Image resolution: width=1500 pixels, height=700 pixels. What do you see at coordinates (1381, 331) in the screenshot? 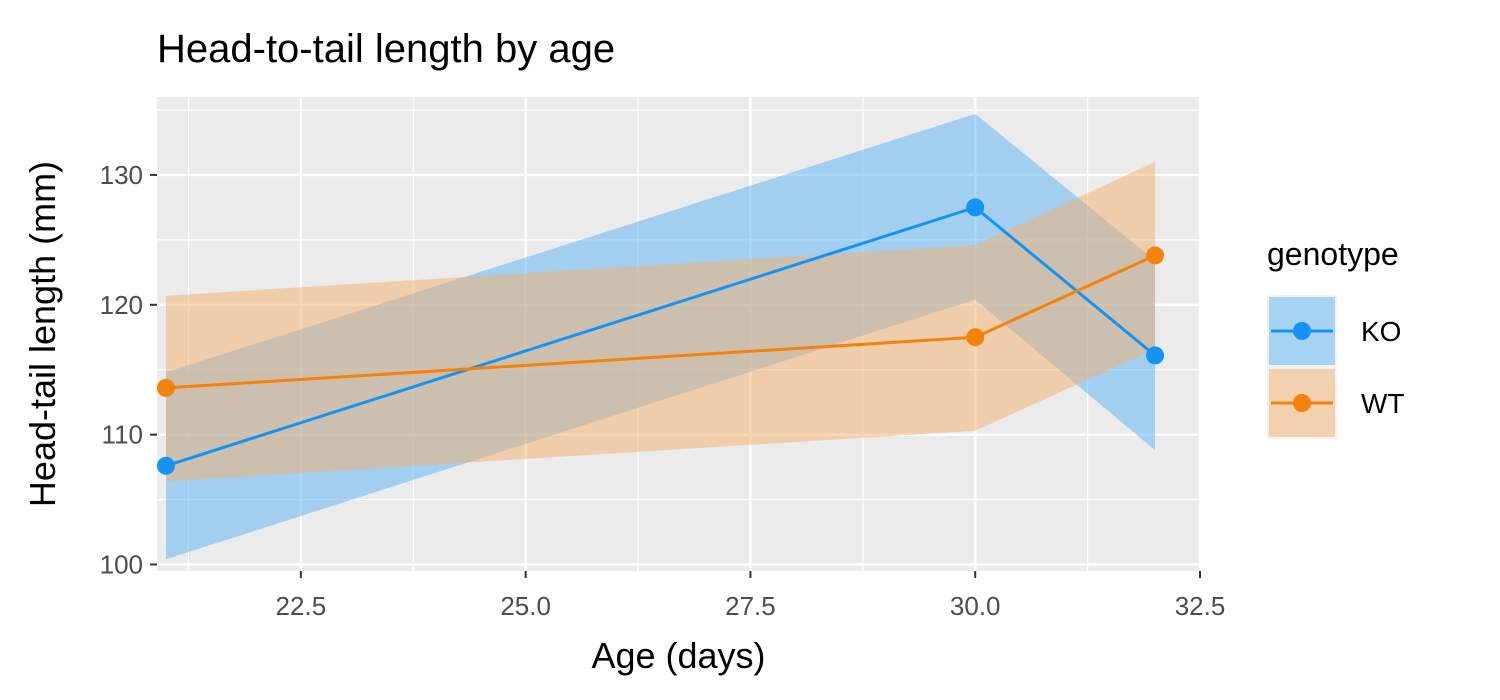
I see `legend-label-ko: KO` at bounding box center [1381, 331].